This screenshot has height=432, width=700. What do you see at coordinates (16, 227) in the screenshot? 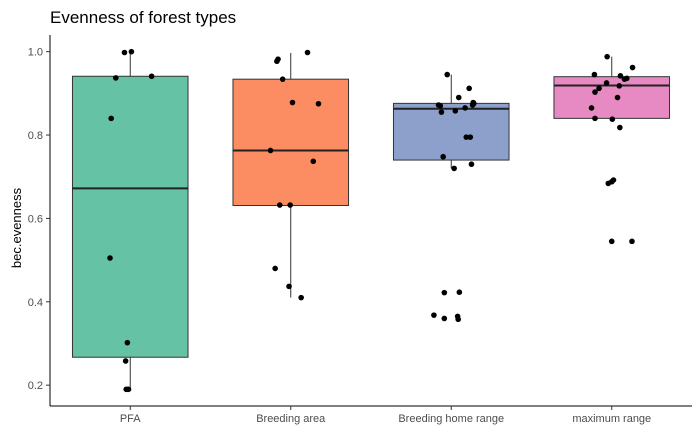
I see `y-axis-title: bec.evenness` at bounding box center [16, 227].